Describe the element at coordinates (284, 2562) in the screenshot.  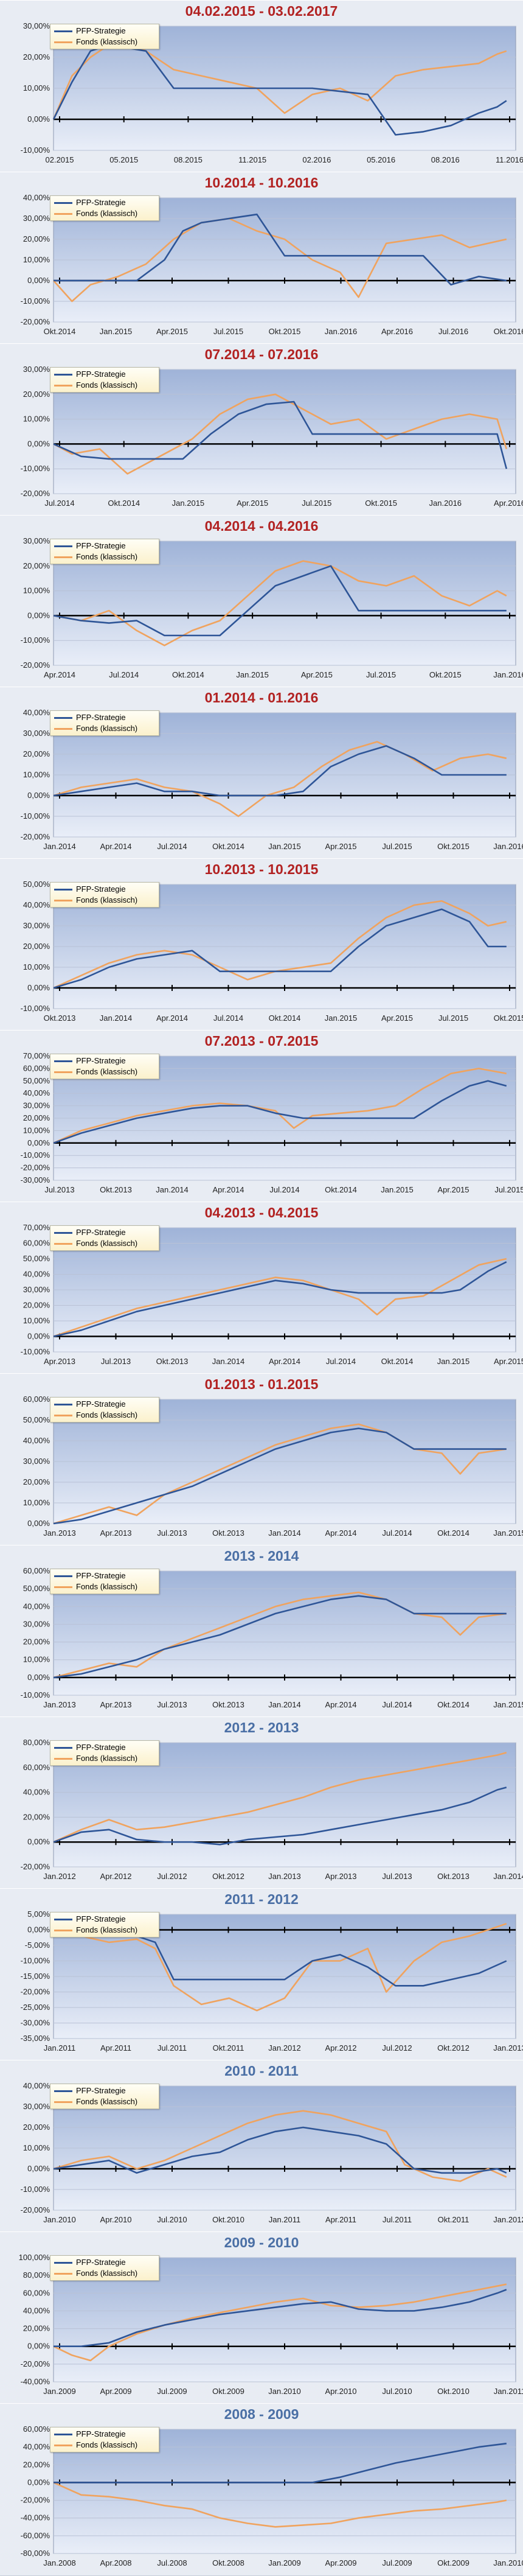
I see `x-tick-label: Jan.2009` at that location.